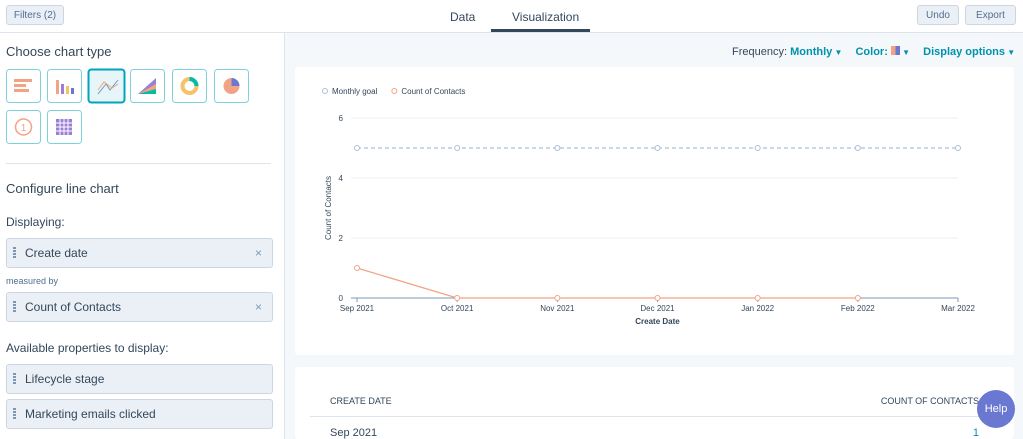  I want to click on x-tick-label: Mar 2022, so click(958, 308).